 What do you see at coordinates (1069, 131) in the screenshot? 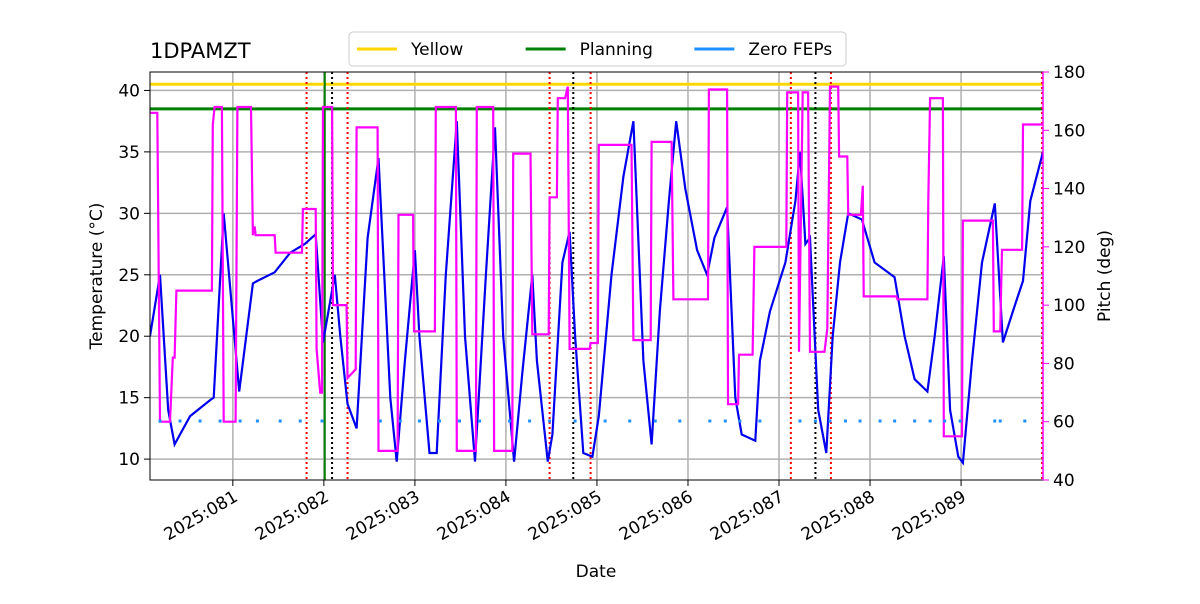
I see `y2-tick-label: 160` at bounding box center [1069, 131].